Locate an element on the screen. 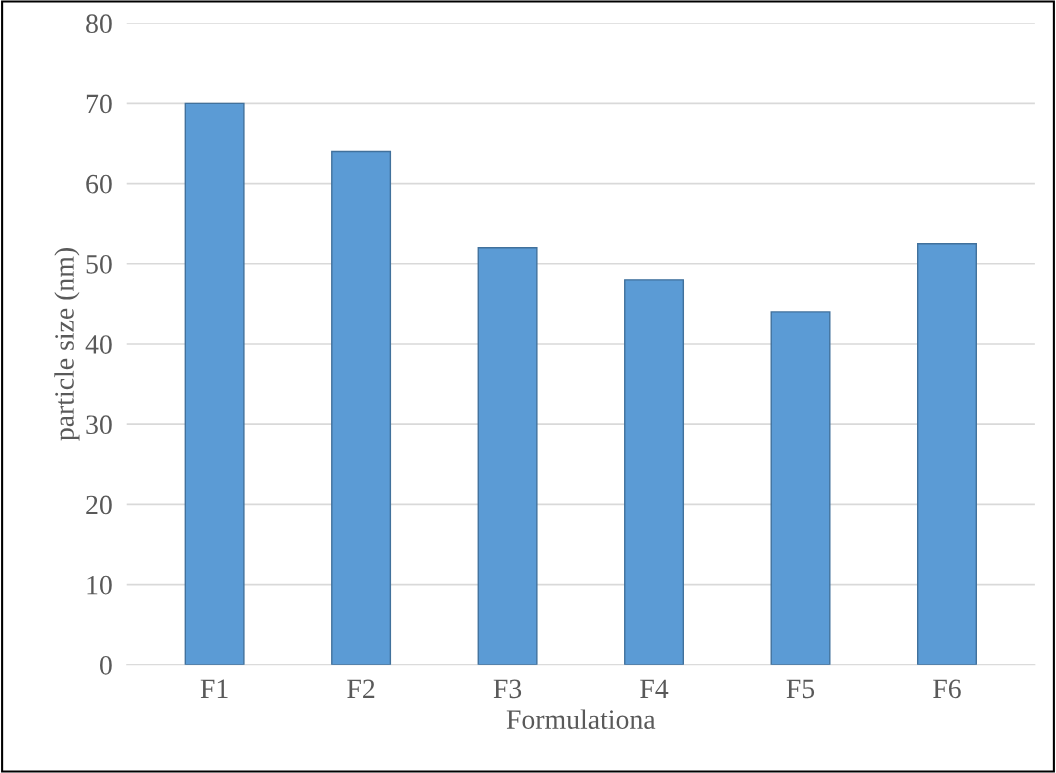  y-tick-label: 50 is located at coordinates (99, 264).